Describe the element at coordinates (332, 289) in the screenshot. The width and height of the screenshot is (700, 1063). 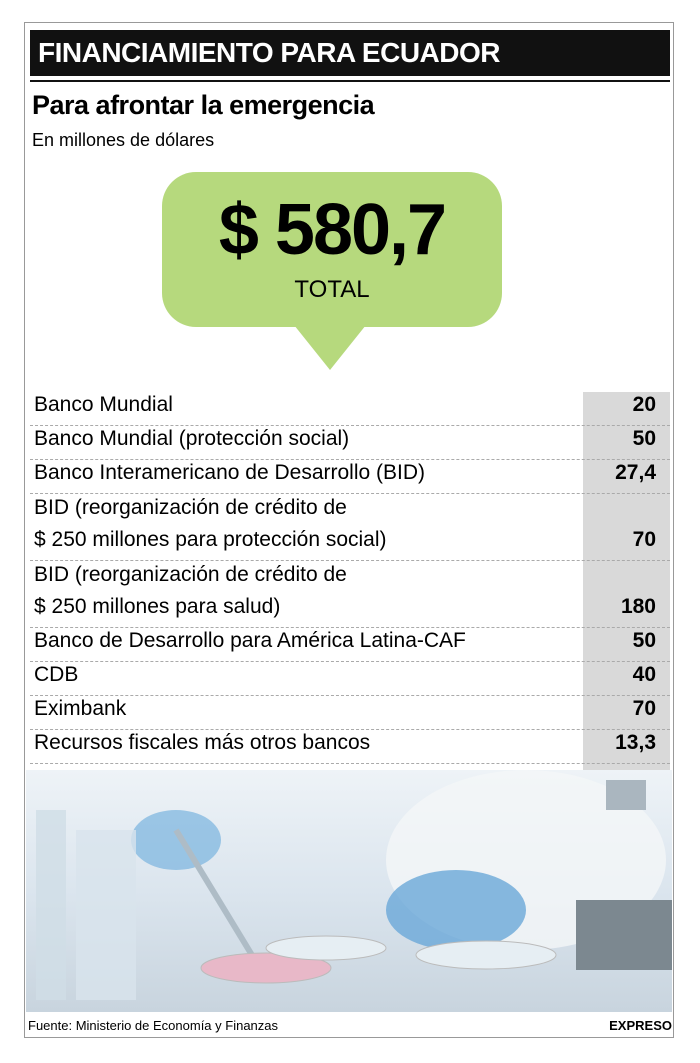
I see `total-label: TOTAL` at that location.